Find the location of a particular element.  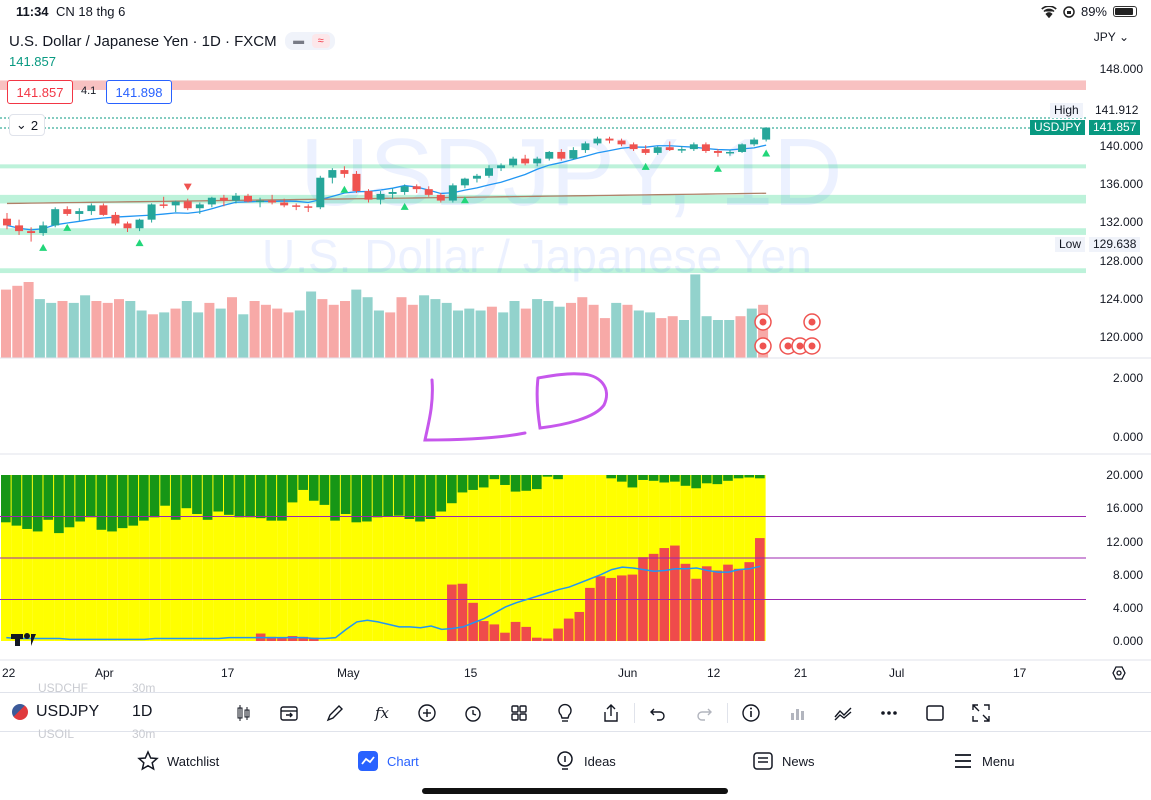

currency-select: JPY ⌄ is located at coordinates (1111, 37).